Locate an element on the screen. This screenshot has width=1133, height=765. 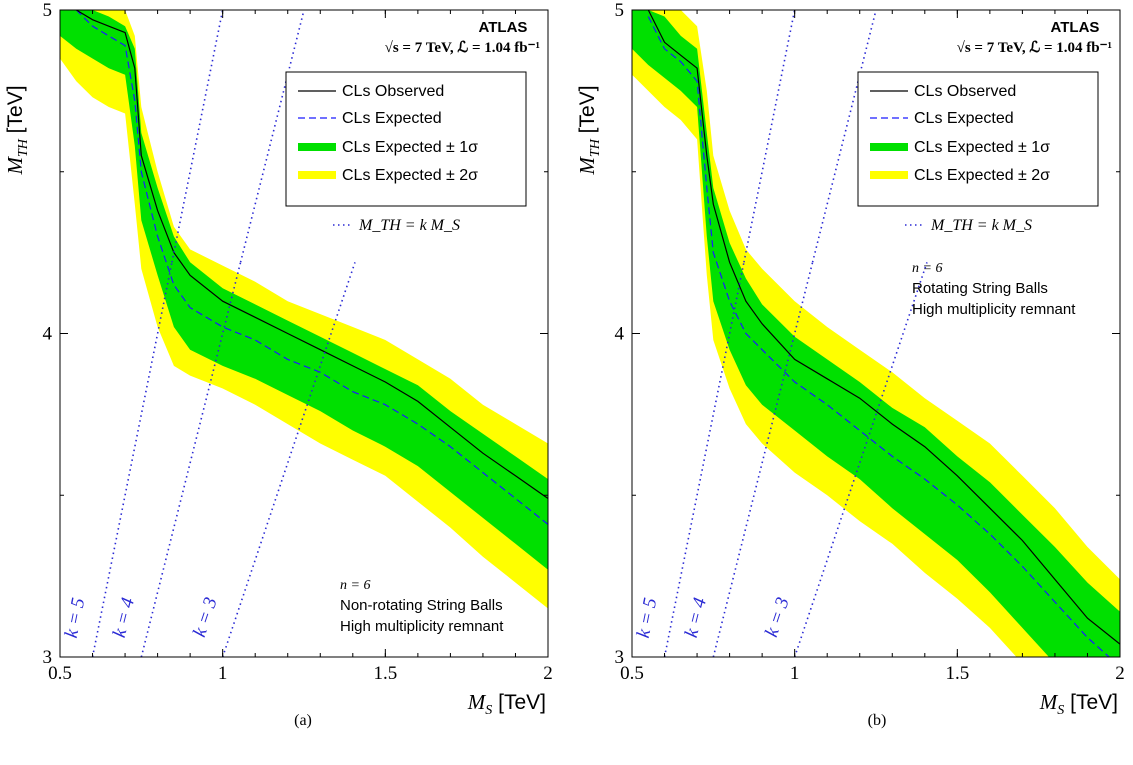
annotation-line1: Non-rotating String Balls is located at coordinates (421, 605).